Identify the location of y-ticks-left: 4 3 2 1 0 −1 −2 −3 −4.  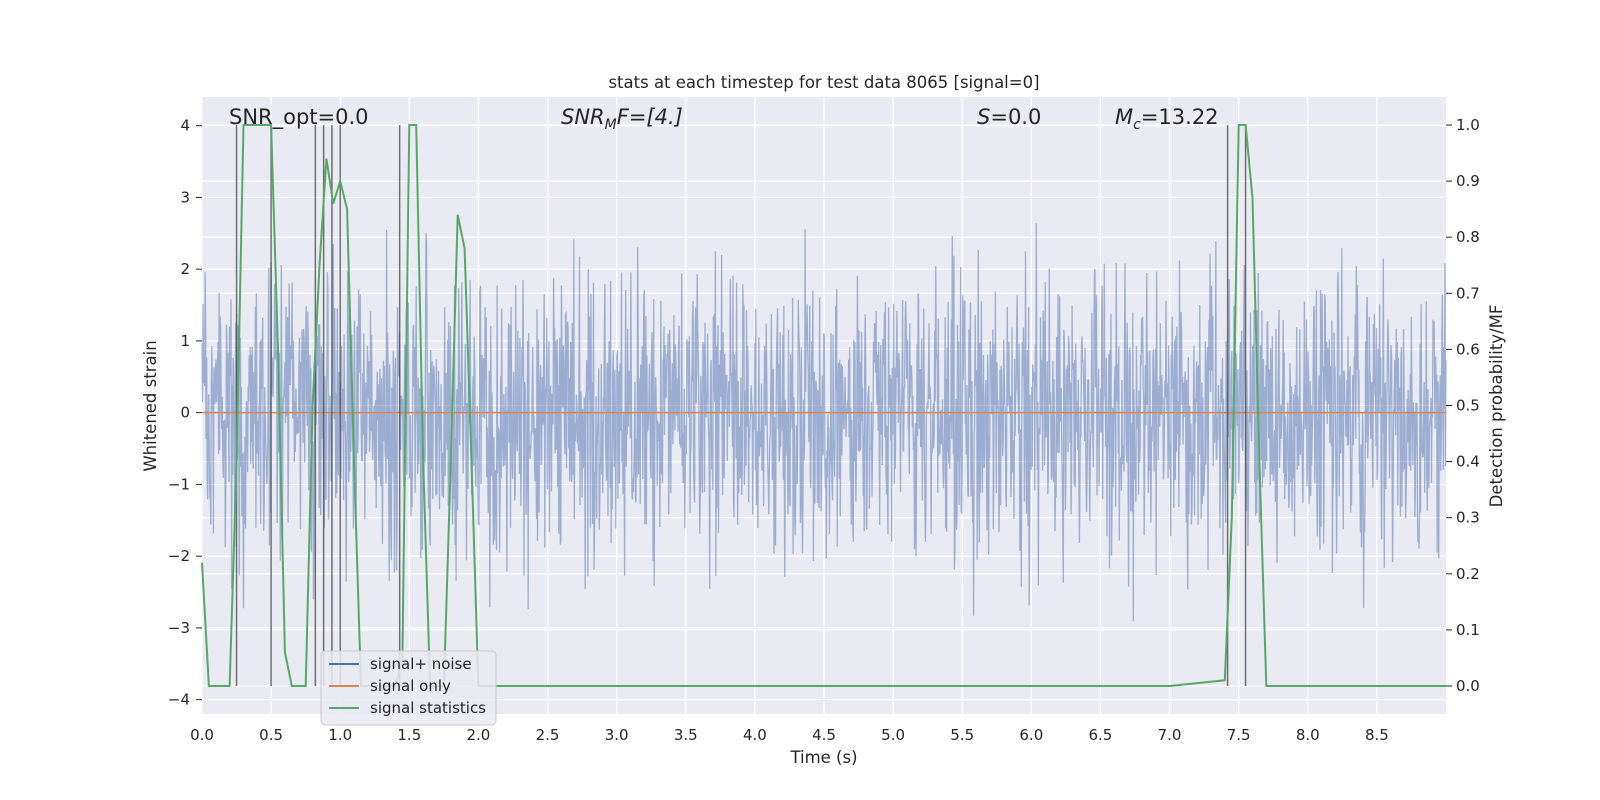
(185, 413).